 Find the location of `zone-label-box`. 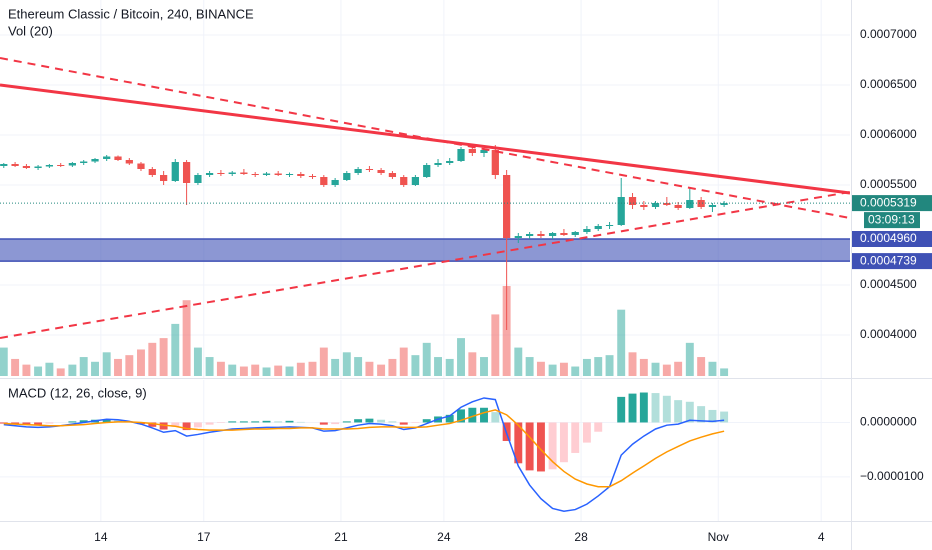

zone-label-box is located at coordinates (892, 261).